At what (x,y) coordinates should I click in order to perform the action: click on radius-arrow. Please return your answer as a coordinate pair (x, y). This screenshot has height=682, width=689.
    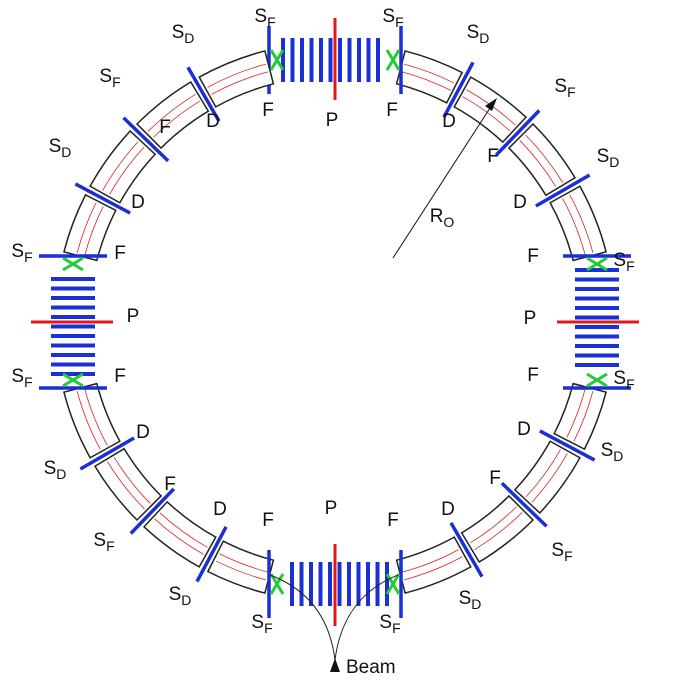
    Looking at the image, I should click on (491, 104).